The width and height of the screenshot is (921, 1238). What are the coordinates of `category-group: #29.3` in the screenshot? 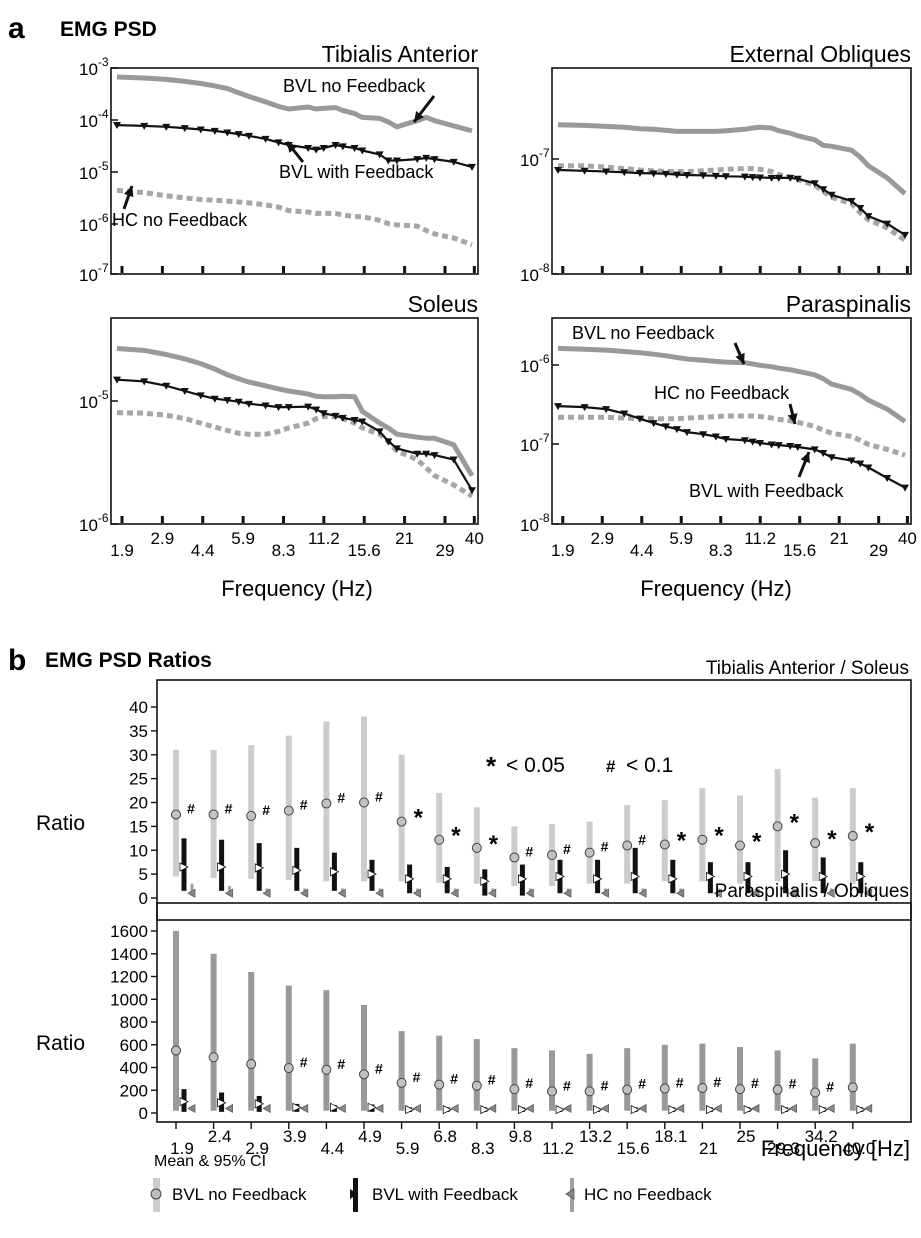 It's located at (783, 1104).